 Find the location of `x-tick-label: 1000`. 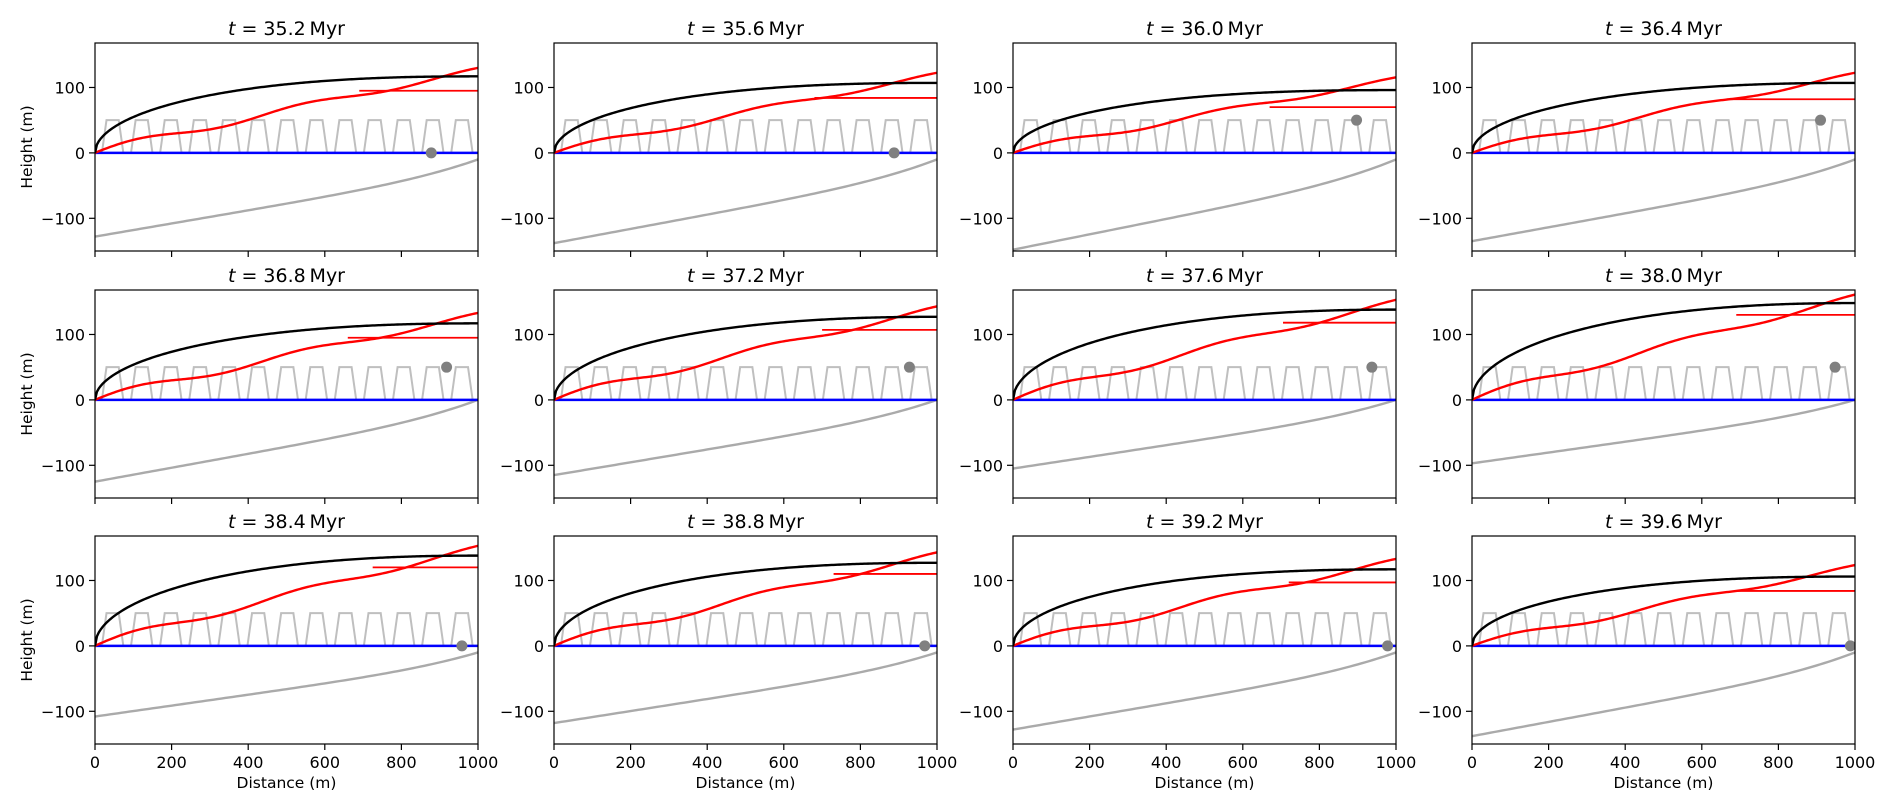

x-tick-label: 1000 is located at coordinates (1396, 762).